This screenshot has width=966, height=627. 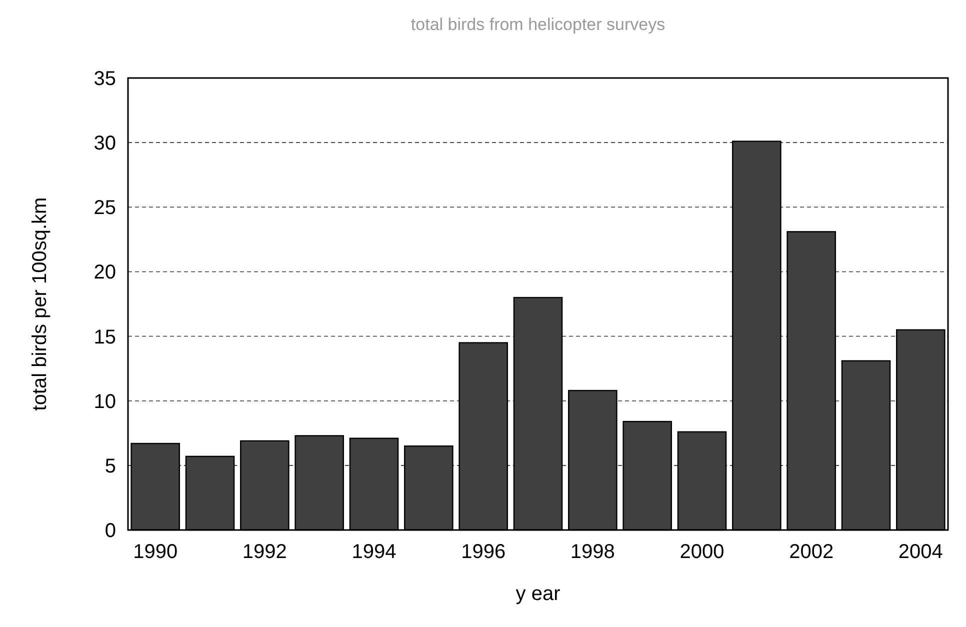 What do you see at coordinates (110, 466) in the screenshot?
I see `y-tick-label: 5` at bounding box center [110, 466].